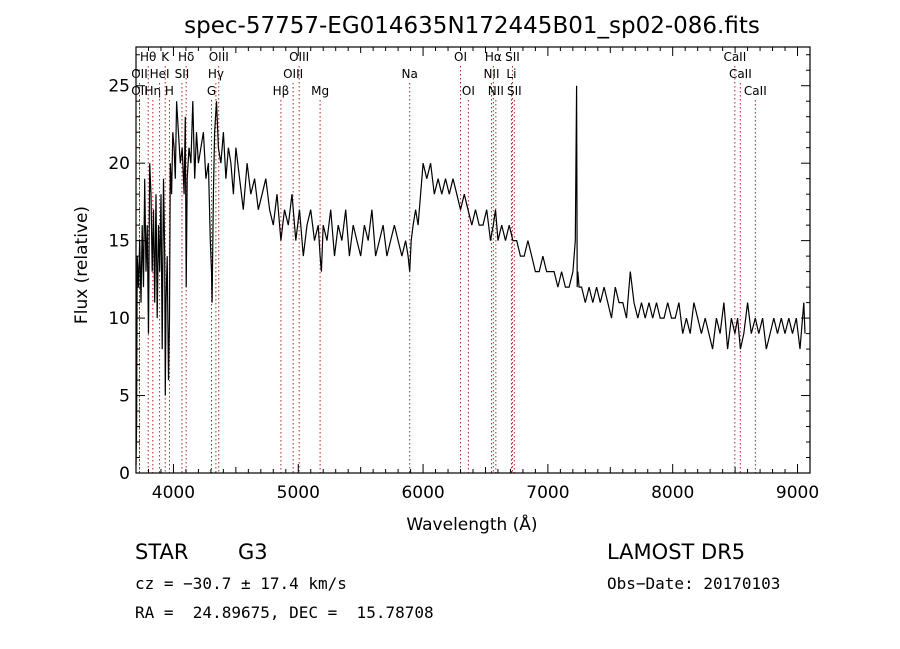 The height and width of the screenshot is (649, 900). Describe the element at coordinates (148, 57) in the screenshot. I see `spectral-line-label: Hθ` at that location.